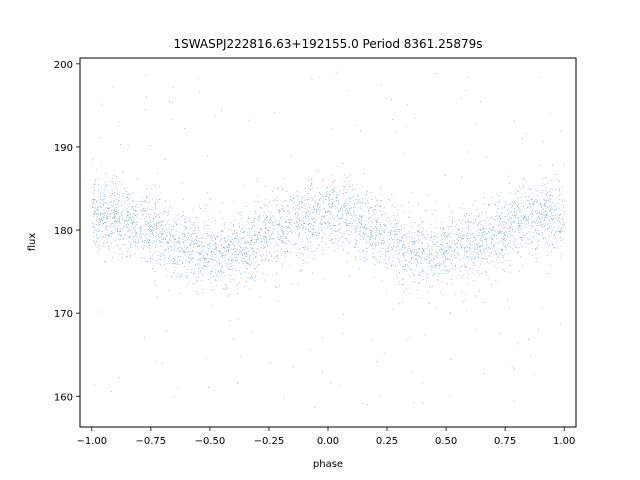  Describe the element at coordinates (91, 441) in the screenshot. I see `x-tick-label: −1.00` at that location.